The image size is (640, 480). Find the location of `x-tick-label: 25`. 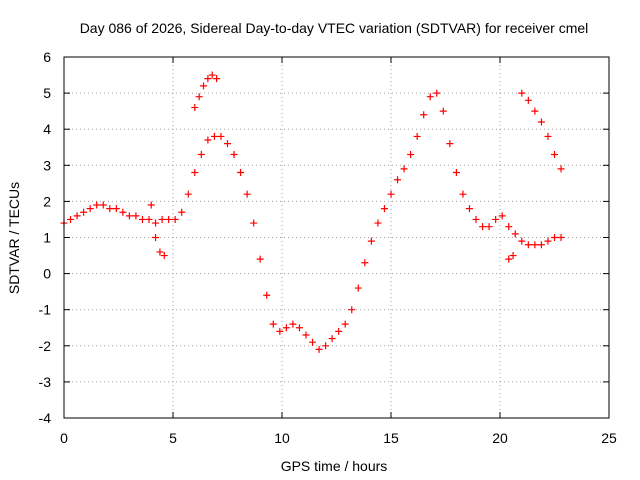

x-tick-label: 25 is located at coordinates (609, 438).